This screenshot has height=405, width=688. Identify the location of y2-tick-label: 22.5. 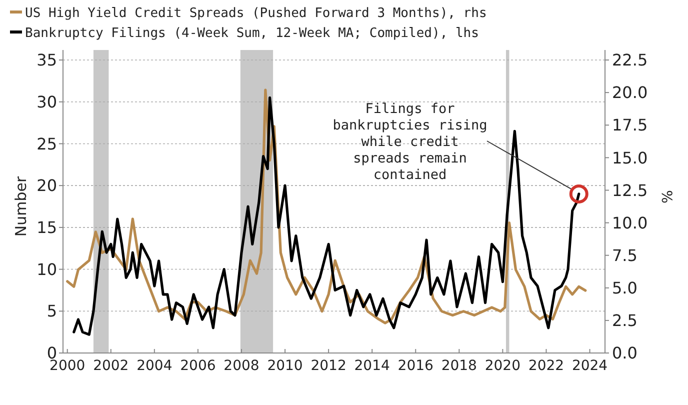
(630, 60).